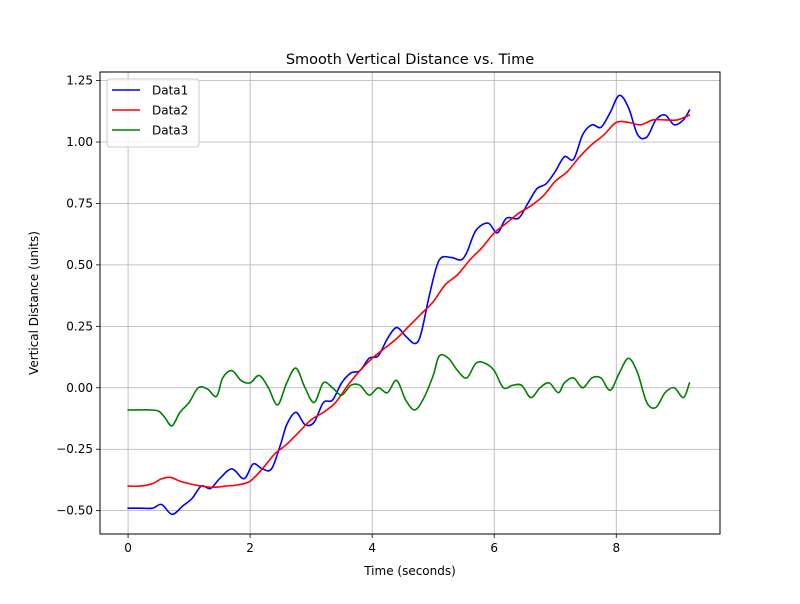 The height and width of the screenshot is (604, 800). I want to click on y-tick-label: 0.50, so click(79, 265).